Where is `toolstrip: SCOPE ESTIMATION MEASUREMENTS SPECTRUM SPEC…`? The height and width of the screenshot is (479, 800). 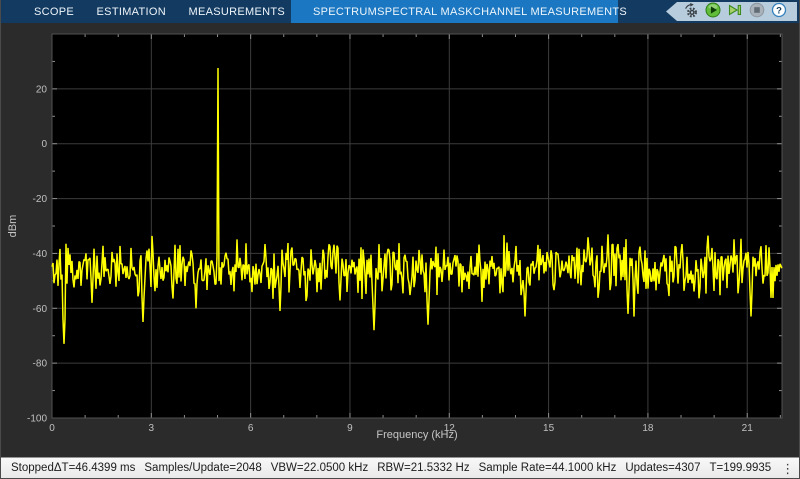 toolstrip: SCOPE ESTIMATION MEASUREMENTS SPECTRUM SPEC… is located at coordinates (400, 11).